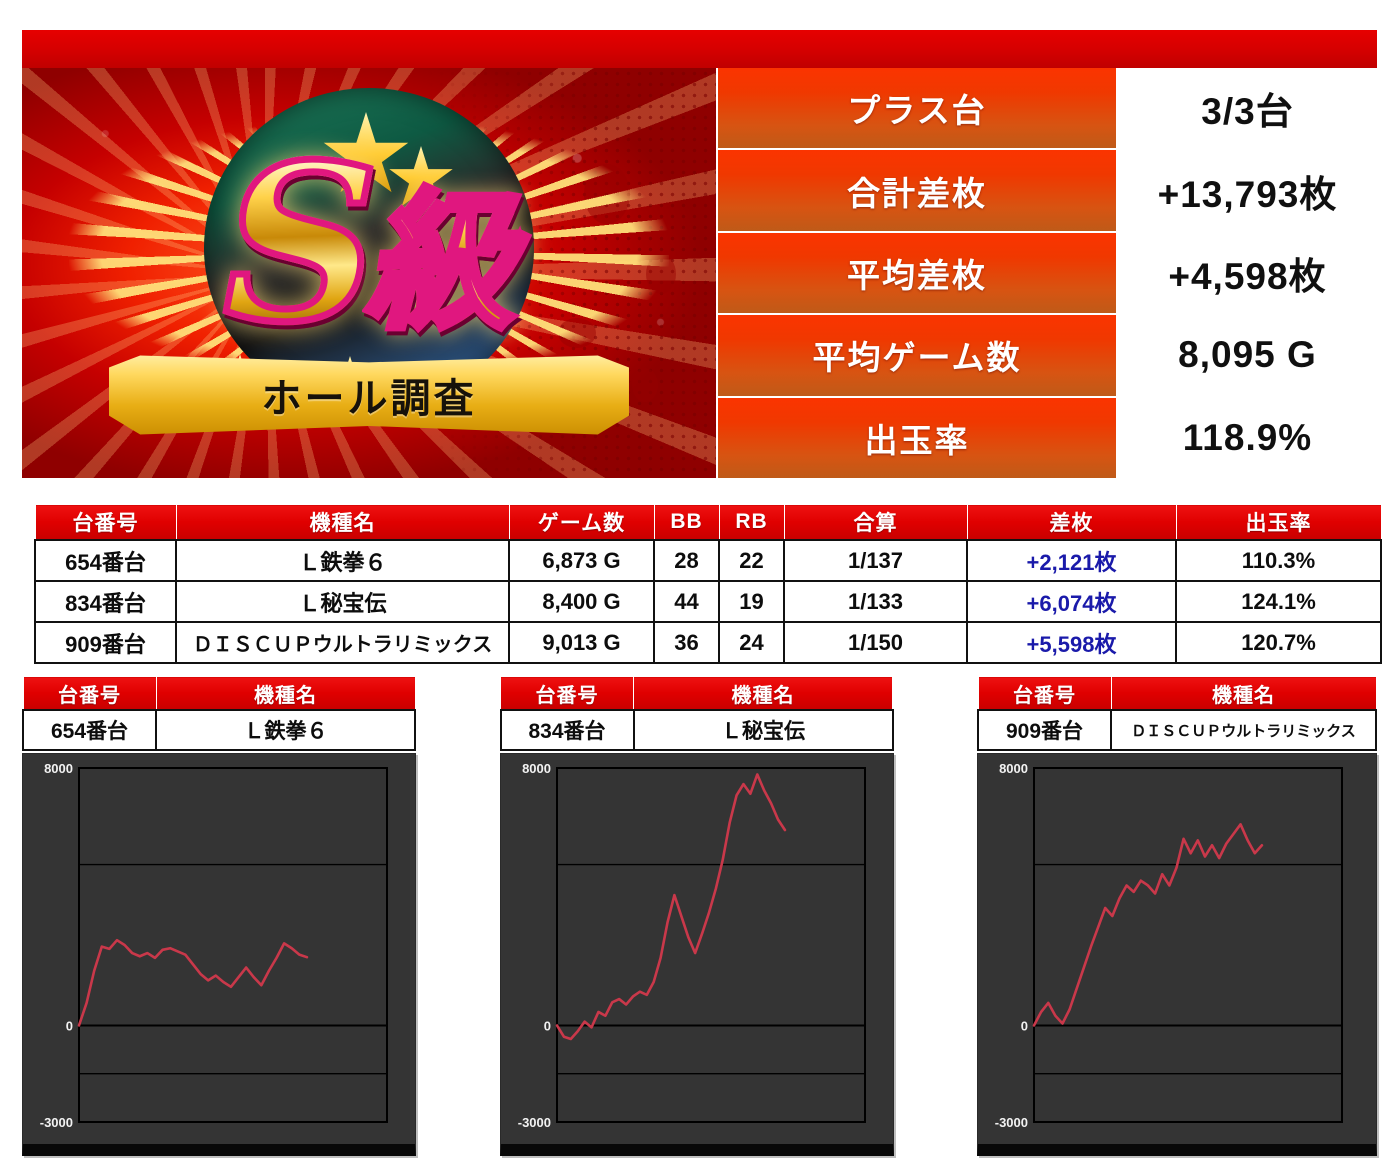  I want to click on summary-label: 平均差枚, so click(917, 273).